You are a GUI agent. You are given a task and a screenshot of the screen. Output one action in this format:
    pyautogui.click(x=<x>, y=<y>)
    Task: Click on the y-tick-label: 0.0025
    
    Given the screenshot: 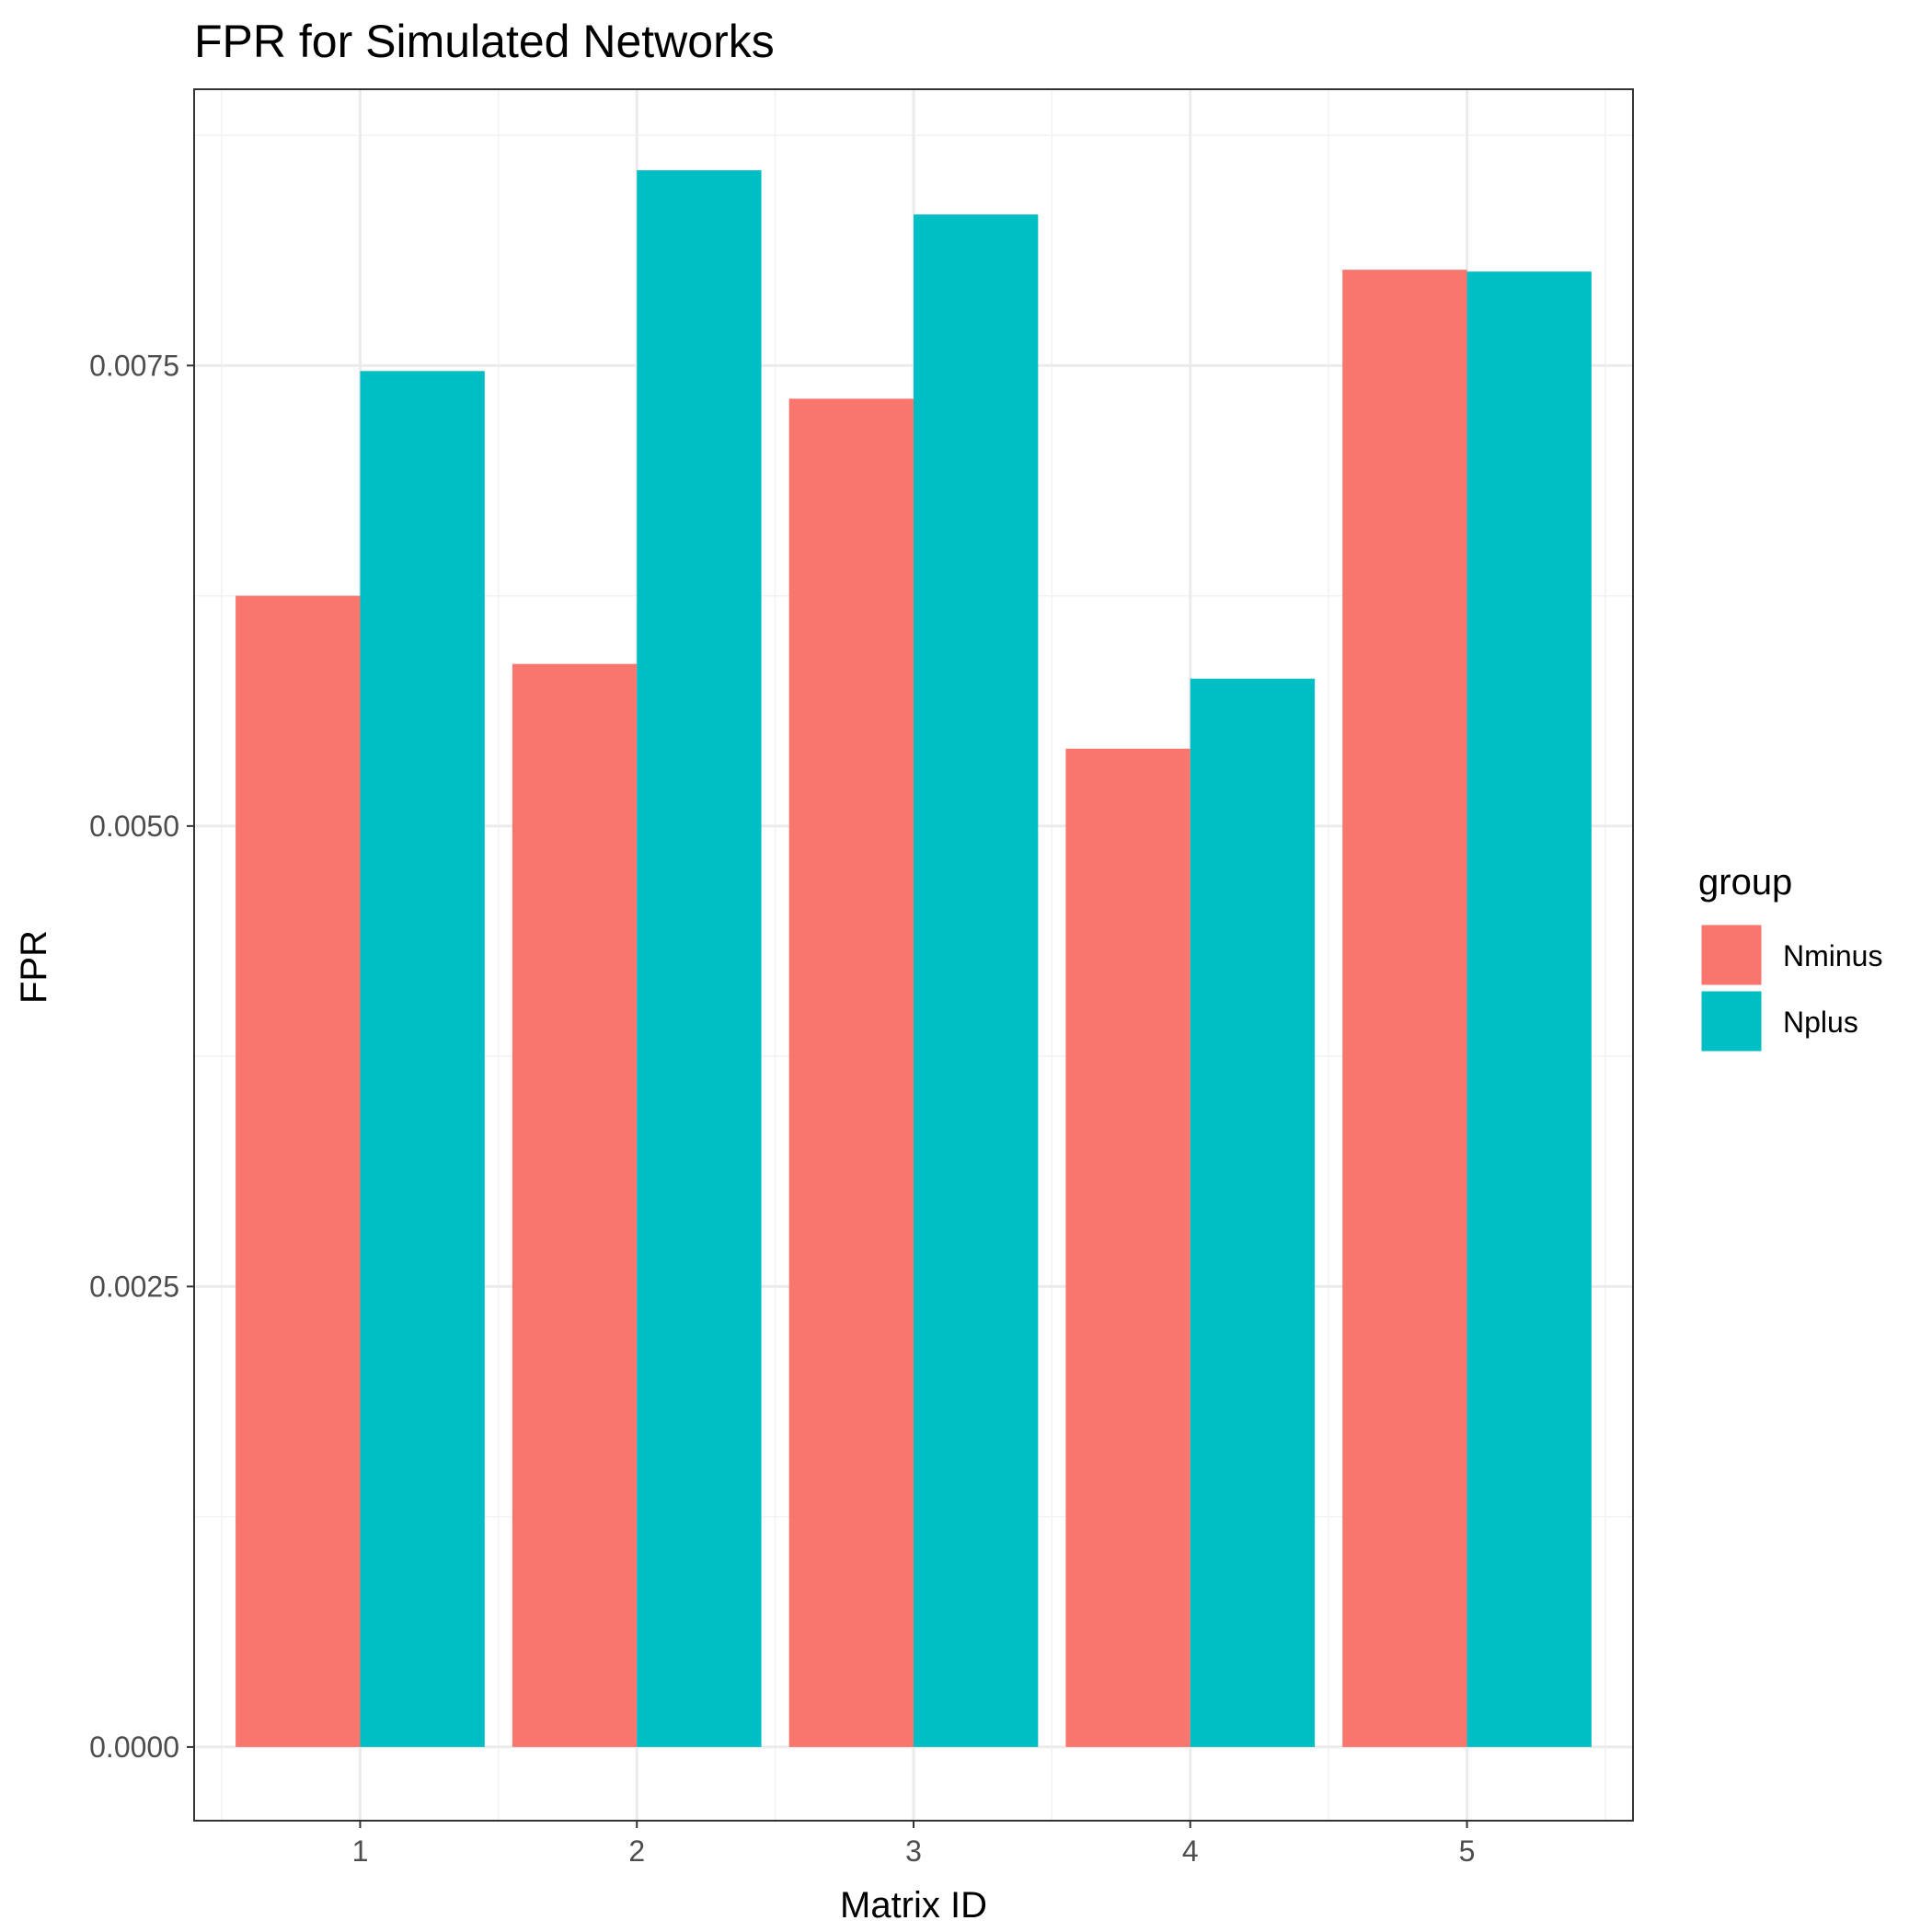 What is the action you would take?
    pyautogui.click(x=134, y=1286)
    